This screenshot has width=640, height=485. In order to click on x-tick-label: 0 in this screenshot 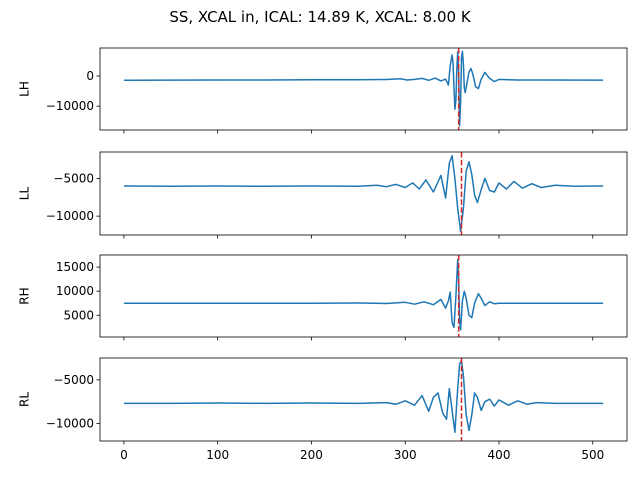, I will do `click(124, 455)`.